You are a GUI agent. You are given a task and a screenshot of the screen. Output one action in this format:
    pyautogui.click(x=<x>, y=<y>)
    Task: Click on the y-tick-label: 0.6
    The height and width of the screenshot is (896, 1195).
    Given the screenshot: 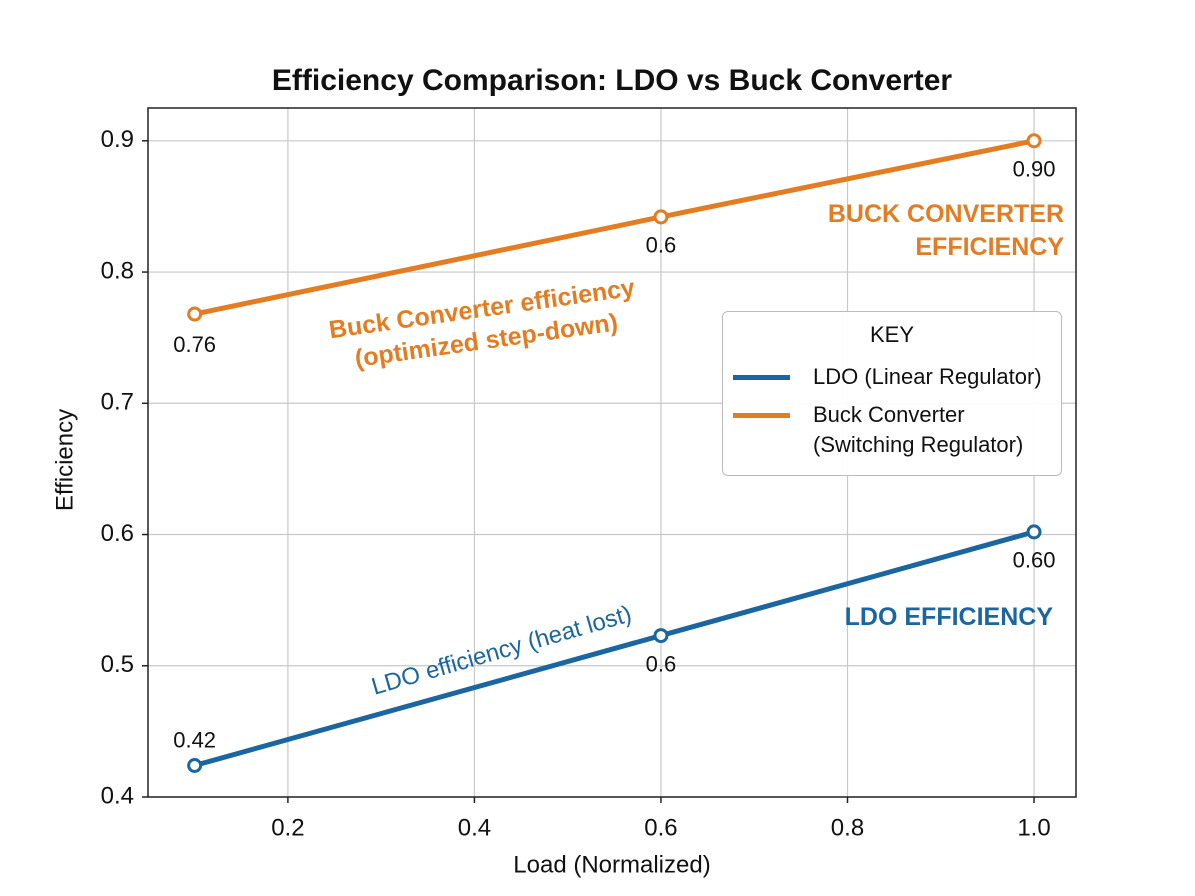 What is the action you would take?
    pyautogui.click(x=117, y=533)
    